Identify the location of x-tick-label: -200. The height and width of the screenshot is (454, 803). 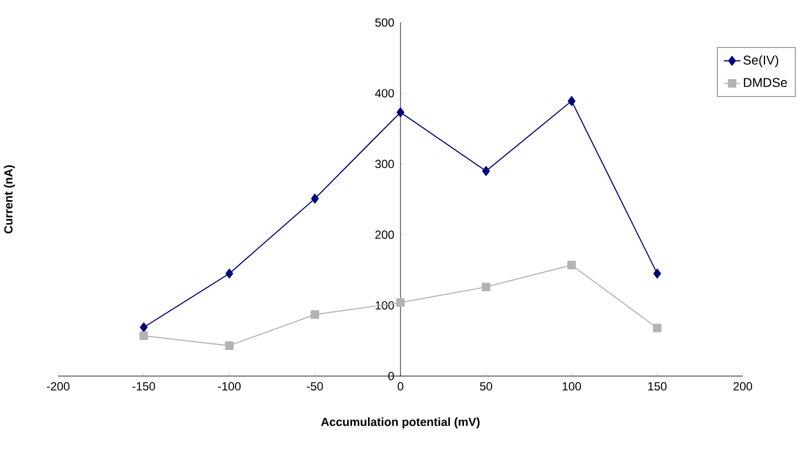
(58, 386).